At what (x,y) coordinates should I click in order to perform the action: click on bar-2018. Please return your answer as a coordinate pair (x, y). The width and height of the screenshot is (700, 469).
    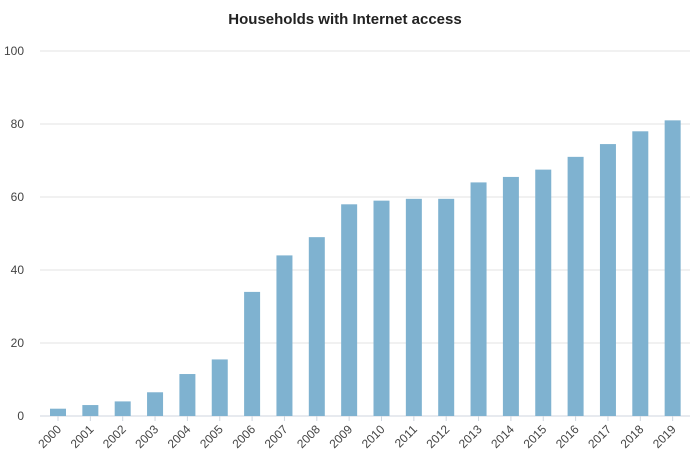
    Looking at the image, I should click on (640, 274).